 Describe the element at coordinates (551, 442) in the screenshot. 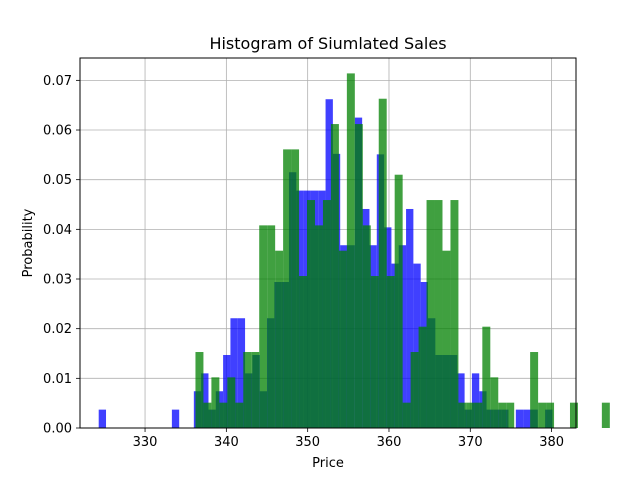

I see `x-tick-label: 380` at that location.